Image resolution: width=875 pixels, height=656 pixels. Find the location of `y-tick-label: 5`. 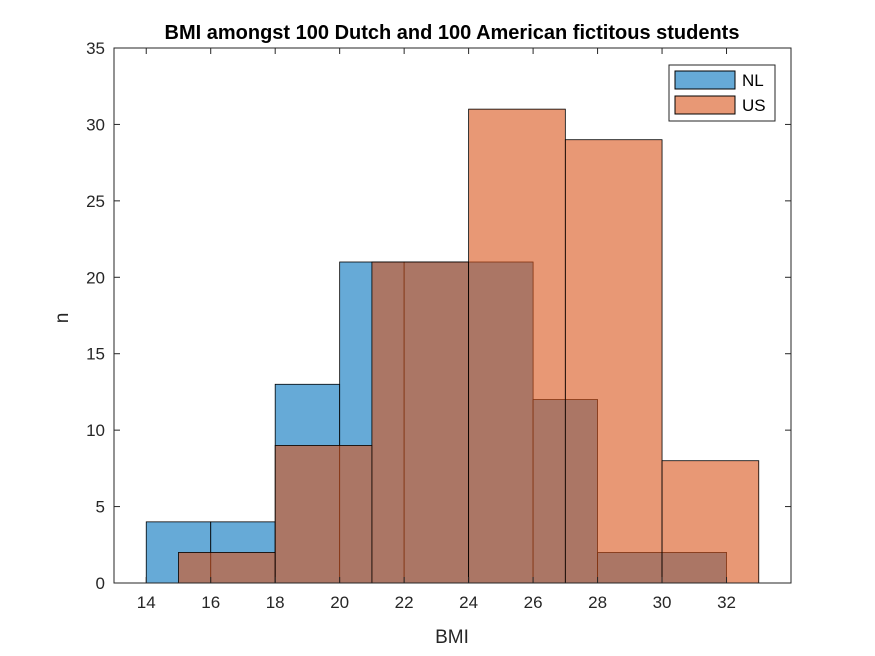

y-tick-label: 5 is located at coordinates (100, 507).